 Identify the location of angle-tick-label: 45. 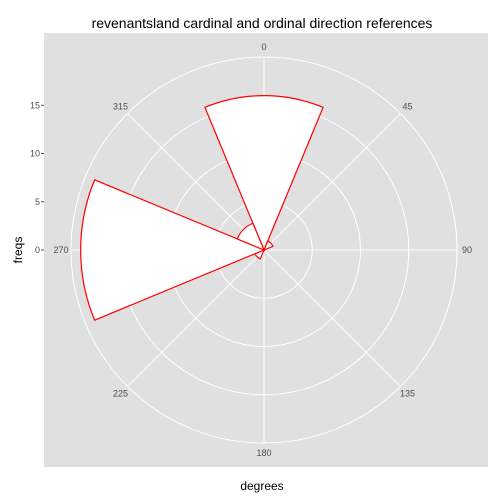
(408, 106).